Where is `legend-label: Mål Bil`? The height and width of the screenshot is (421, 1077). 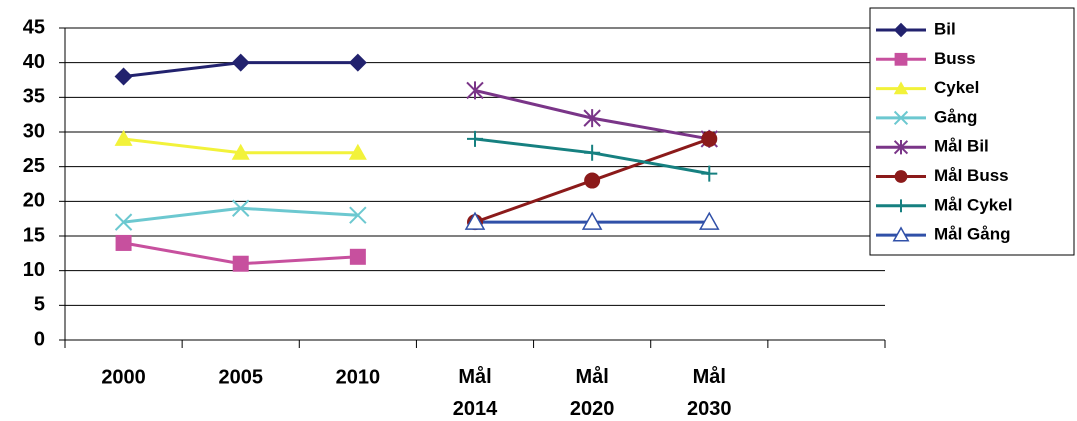 legend-label: Mål Bil is located at coordinates (961, 146).